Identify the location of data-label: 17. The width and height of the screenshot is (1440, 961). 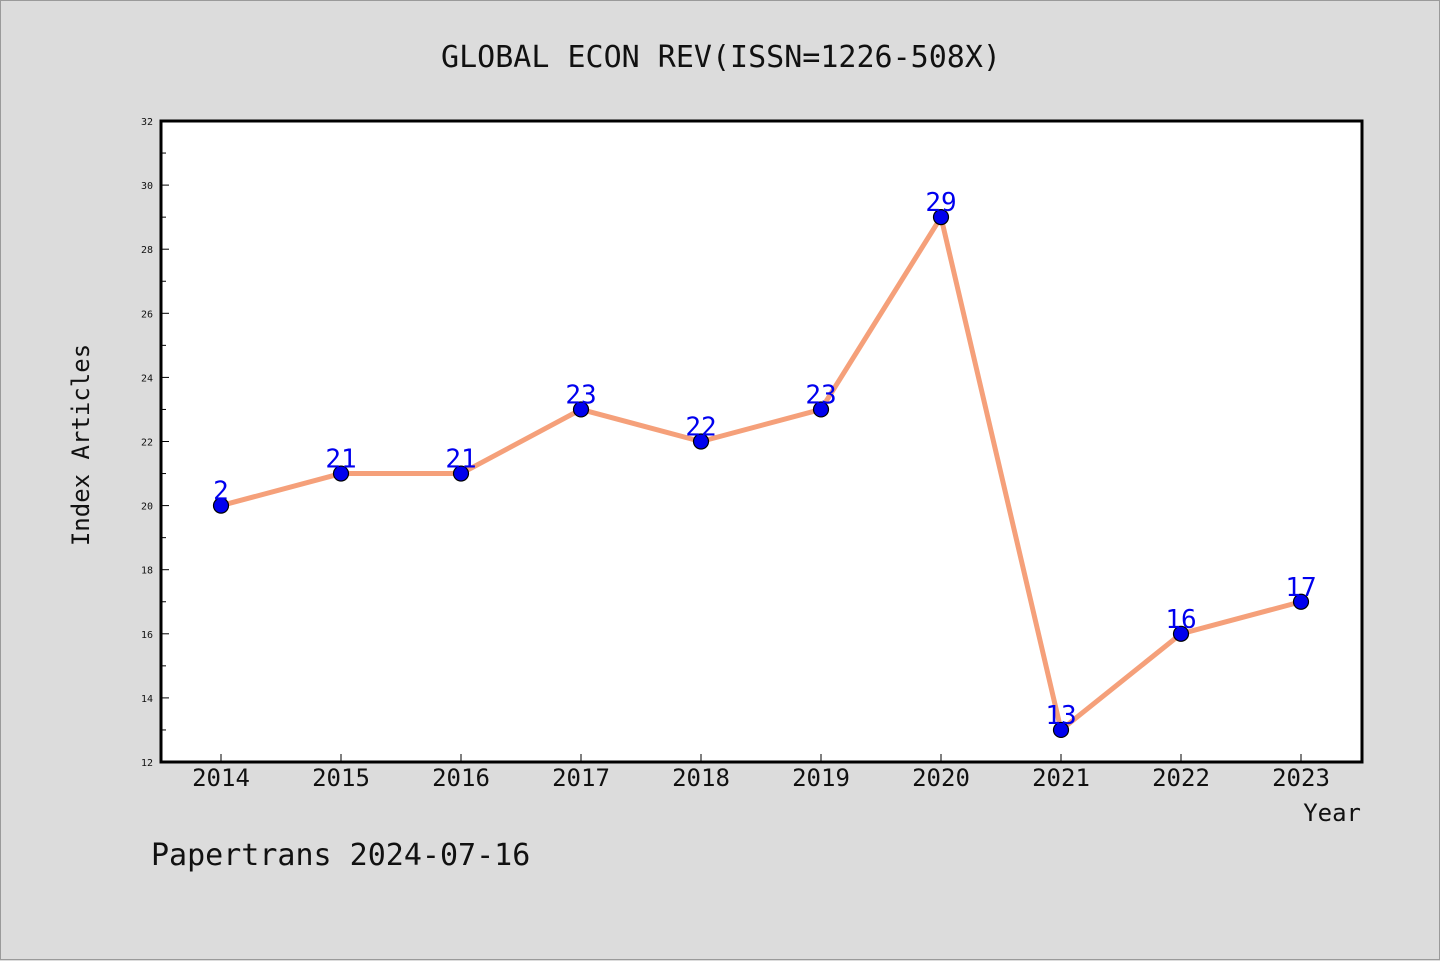
(1300, 588).